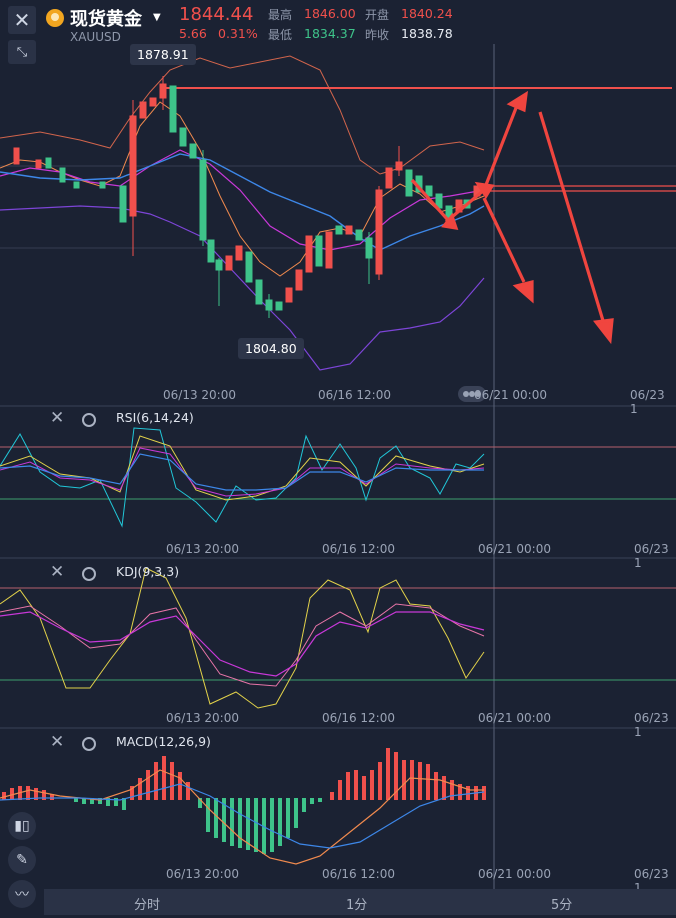 The image size is (676, 918). Describe the element at coordinates (651, 725) in the screenshot. I see `kdj-x-tick-4: 06/23 1` at that location.